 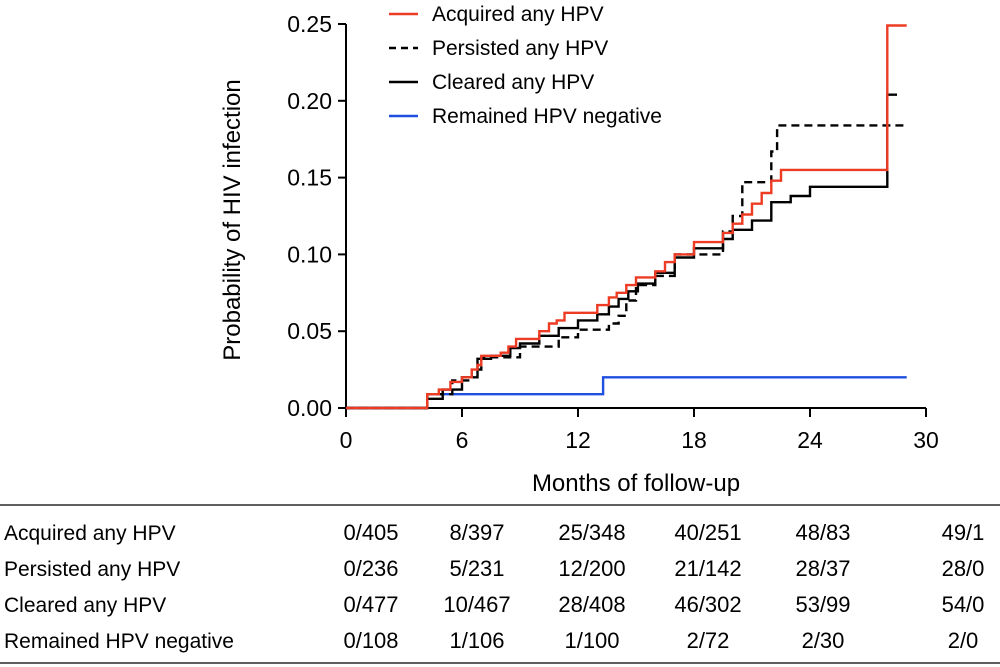 I want to click on risk-cell: 28/0, so click(x=963, y=568).